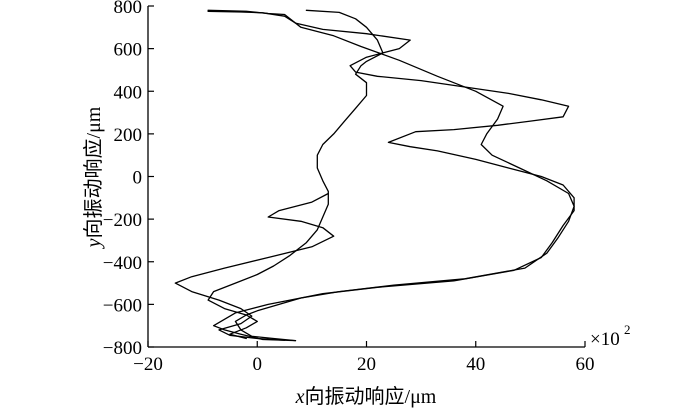  Describe the element at coordinates (122, 263) in the screenshot. I see `y-tick-label: −400` at that location.